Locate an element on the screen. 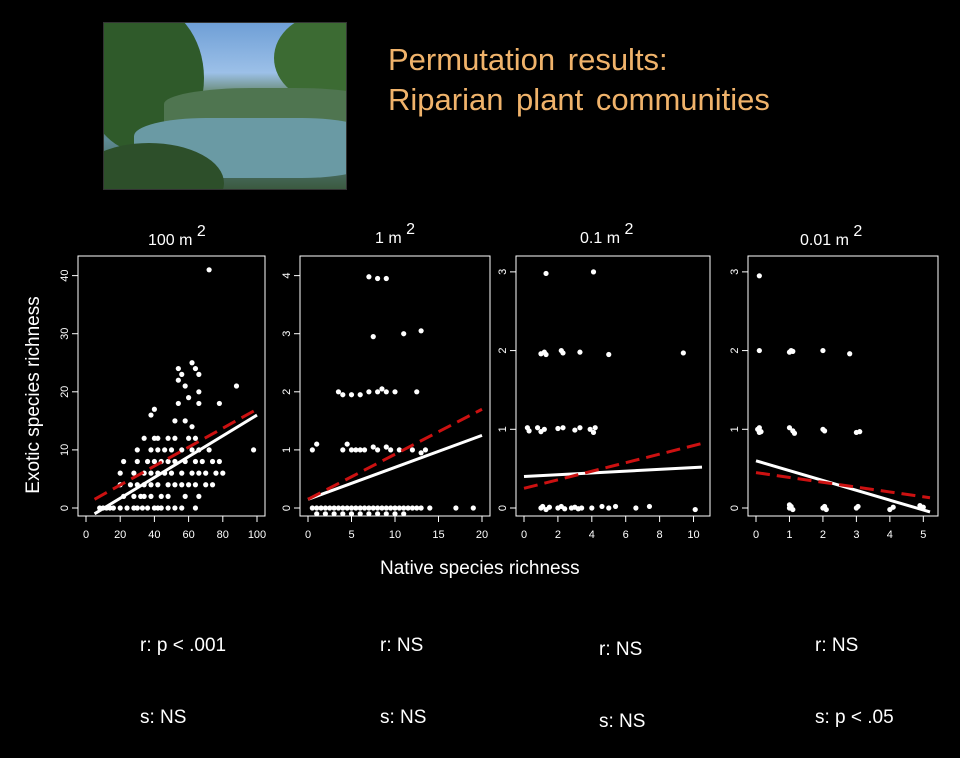  y-tick-label: 3 is located at coordinates (503, 272).